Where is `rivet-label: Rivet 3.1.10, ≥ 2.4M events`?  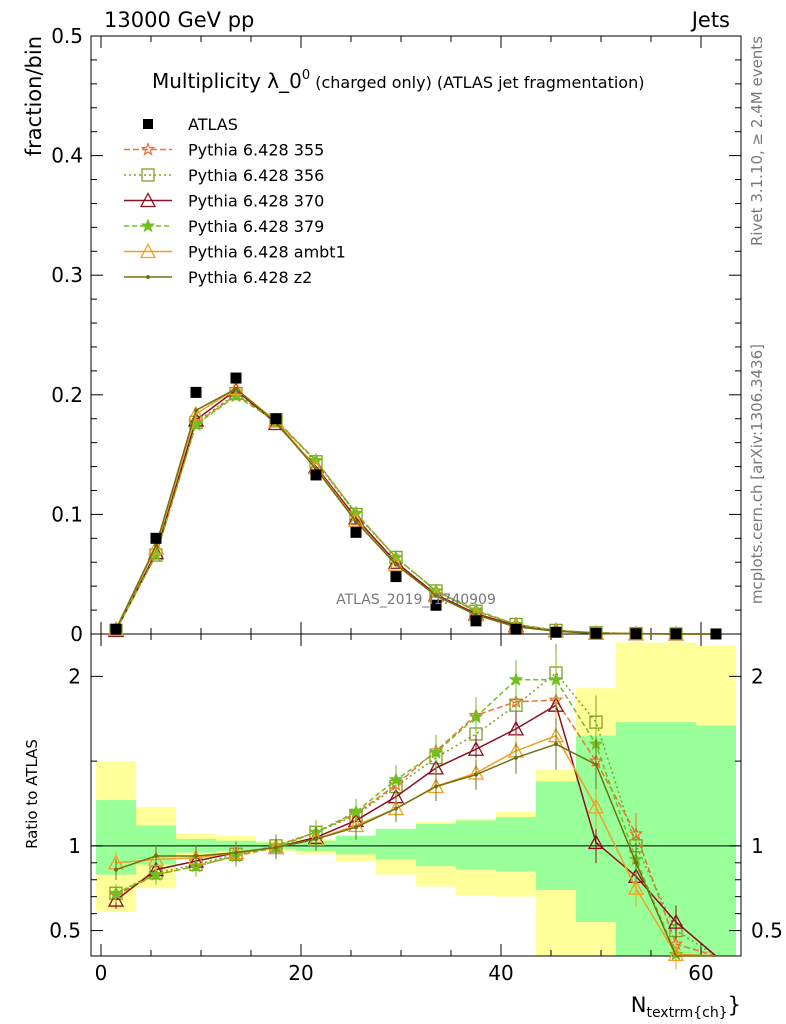
rivet-label: Rivet 3.1.10, ≥ 2.4M events is located at coordinates (757, 141).